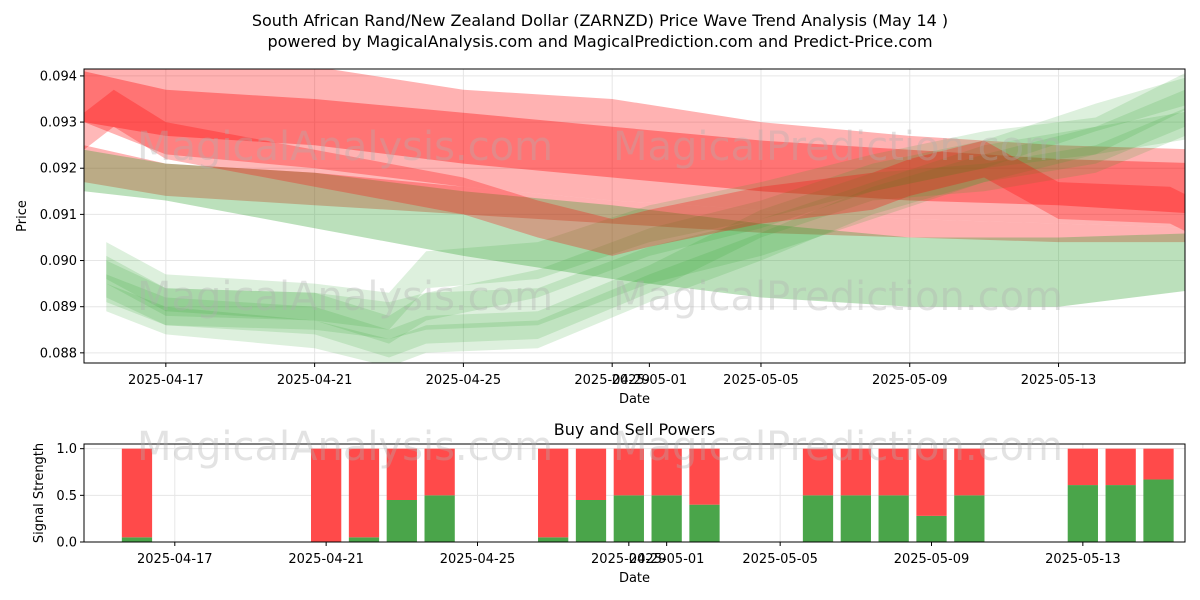 This screenshot has height=600, width=1200. What do you see at coordinates (58, 169) in the screenshot?
I see `price-y-tick-label: 0.092` at bounding box center [58, 169].